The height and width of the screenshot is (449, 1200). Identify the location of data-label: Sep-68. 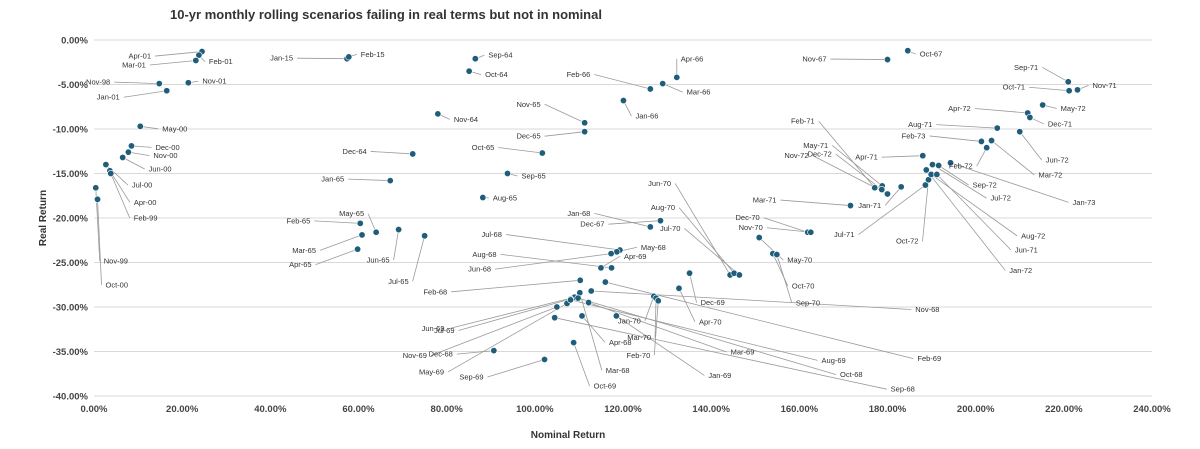
(903, 389).